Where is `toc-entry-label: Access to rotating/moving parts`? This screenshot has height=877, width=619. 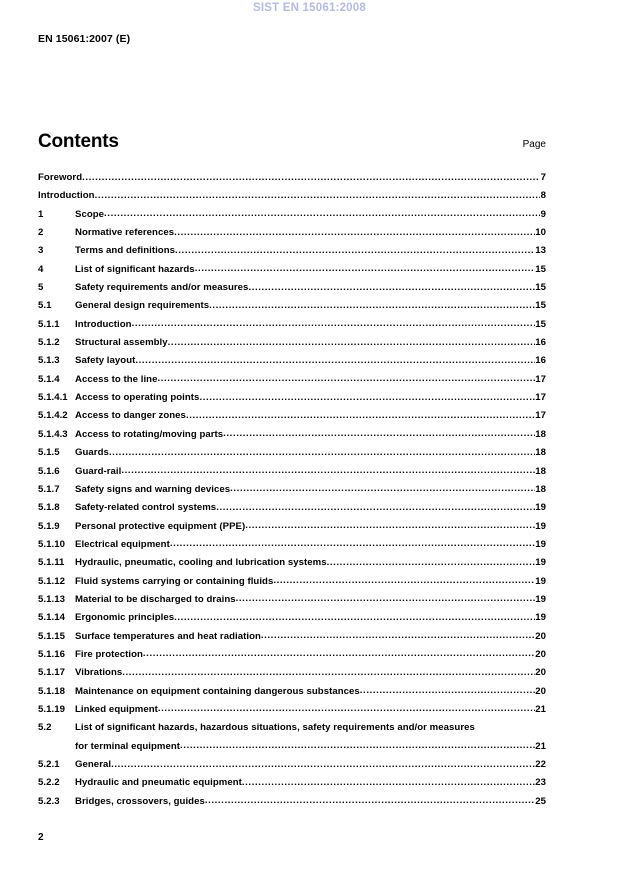
toc-entry-label: Access to rotating/moving parts is located at coordinates (149, 434).